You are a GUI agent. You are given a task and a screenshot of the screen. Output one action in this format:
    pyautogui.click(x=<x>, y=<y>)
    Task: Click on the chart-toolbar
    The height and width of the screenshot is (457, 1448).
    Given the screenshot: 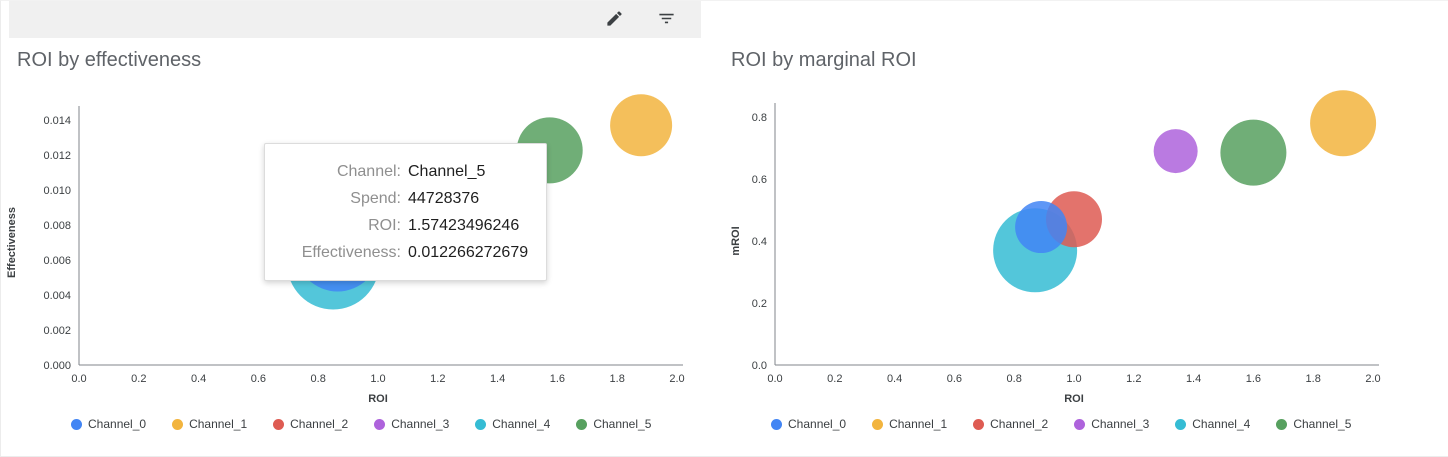 What is the action you would take?
    pyautogui.click(x=355, y=19)
    